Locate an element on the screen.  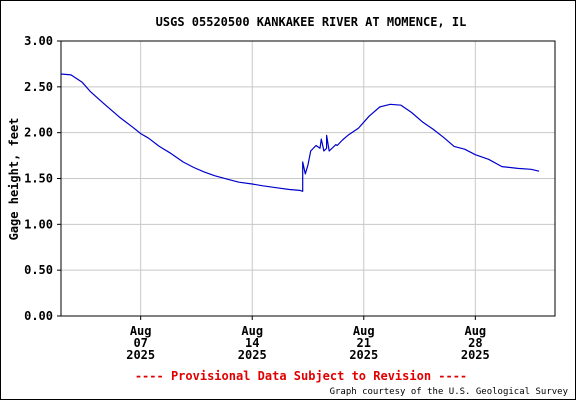
y-tick-label: 2.50 is located at coordinates (38, 87).